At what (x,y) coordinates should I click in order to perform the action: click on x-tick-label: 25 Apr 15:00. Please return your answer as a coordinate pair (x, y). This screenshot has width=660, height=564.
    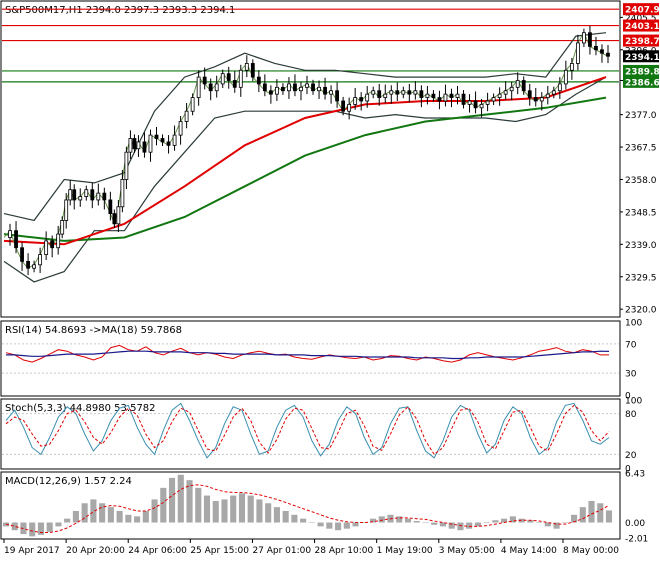
    Looking at the image, I should click on (219, 551).